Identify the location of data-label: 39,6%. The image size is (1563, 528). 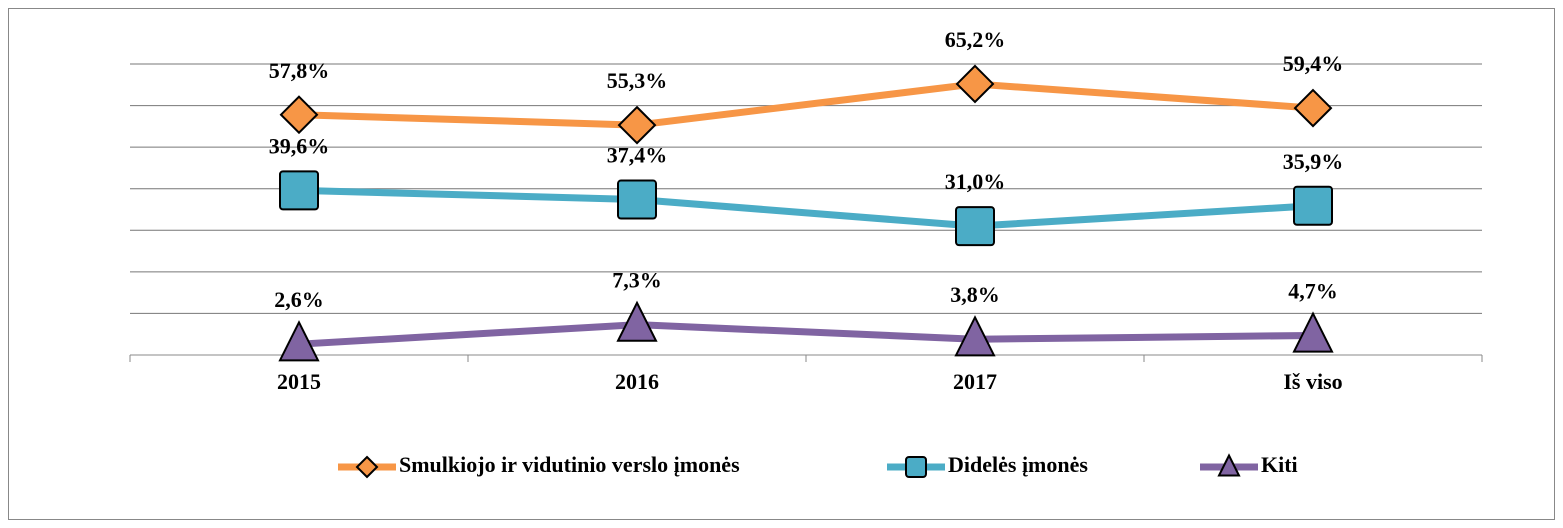
(299, 145).